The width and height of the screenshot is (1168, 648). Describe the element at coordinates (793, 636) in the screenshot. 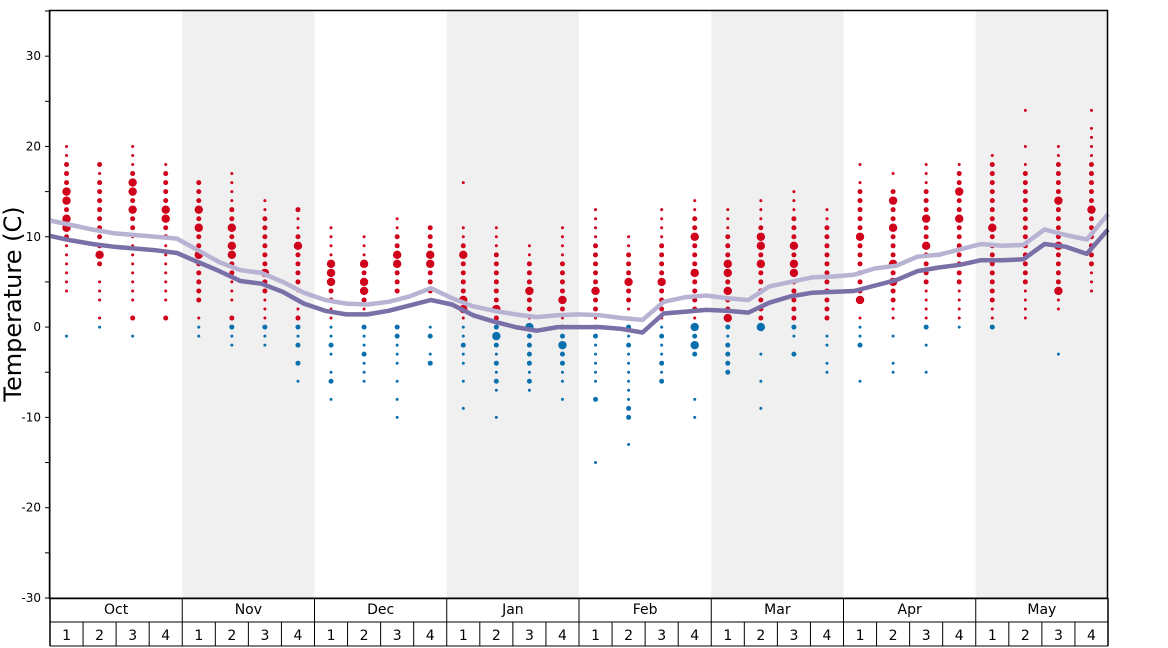

I see `week-label: 3` at that location.